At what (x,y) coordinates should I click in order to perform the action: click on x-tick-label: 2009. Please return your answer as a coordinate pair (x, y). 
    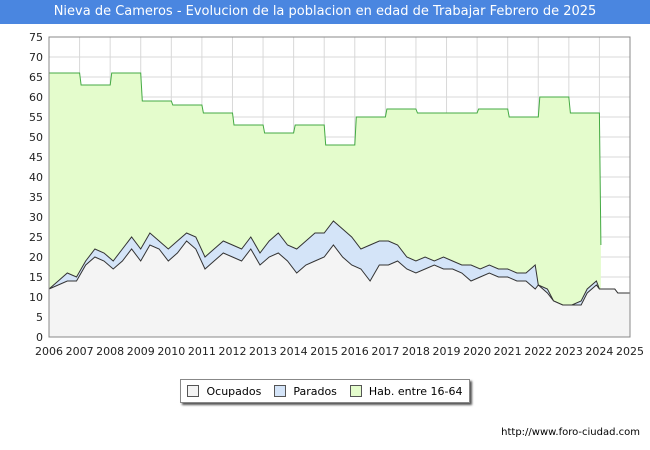
    Looking at the image, I should click on (141, 351).